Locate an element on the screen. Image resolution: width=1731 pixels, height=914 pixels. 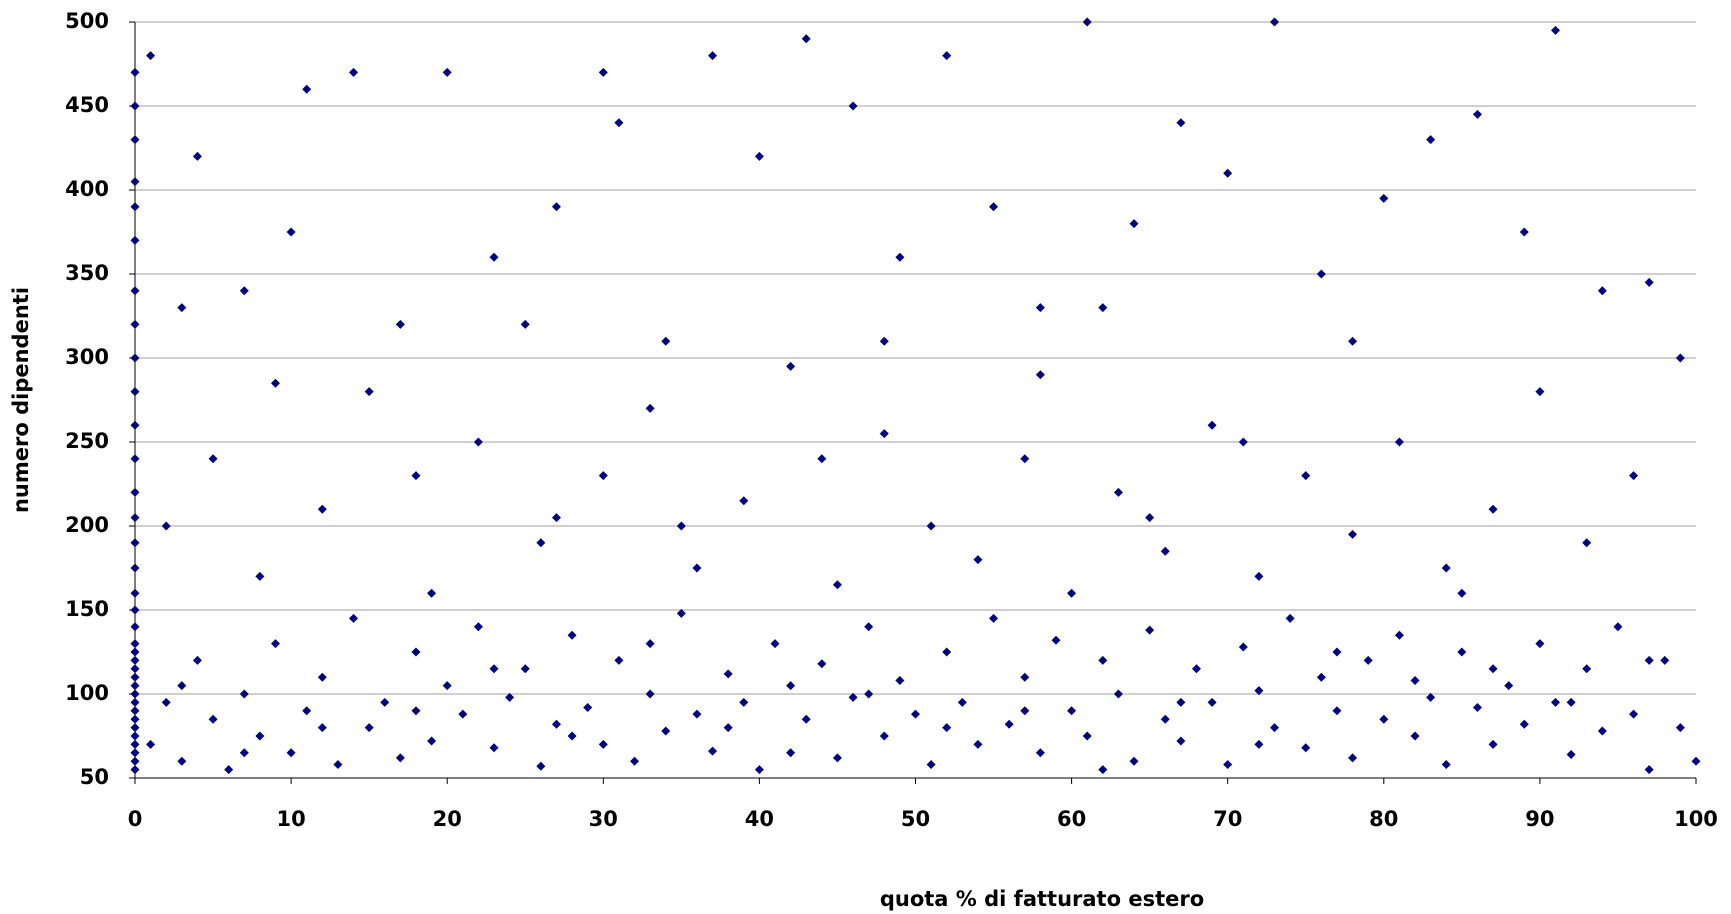
x-tick-label: 40 is located at coordinates (759, 819).